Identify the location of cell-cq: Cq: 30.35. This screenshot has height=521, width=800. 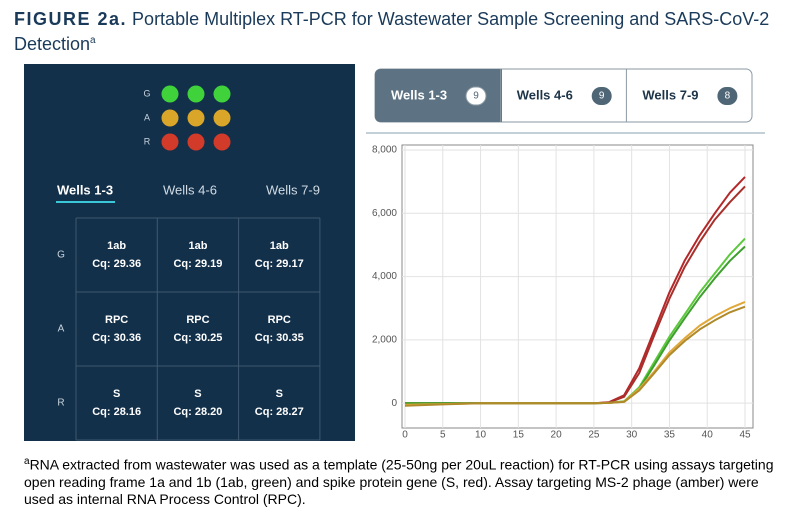
(279, 338).